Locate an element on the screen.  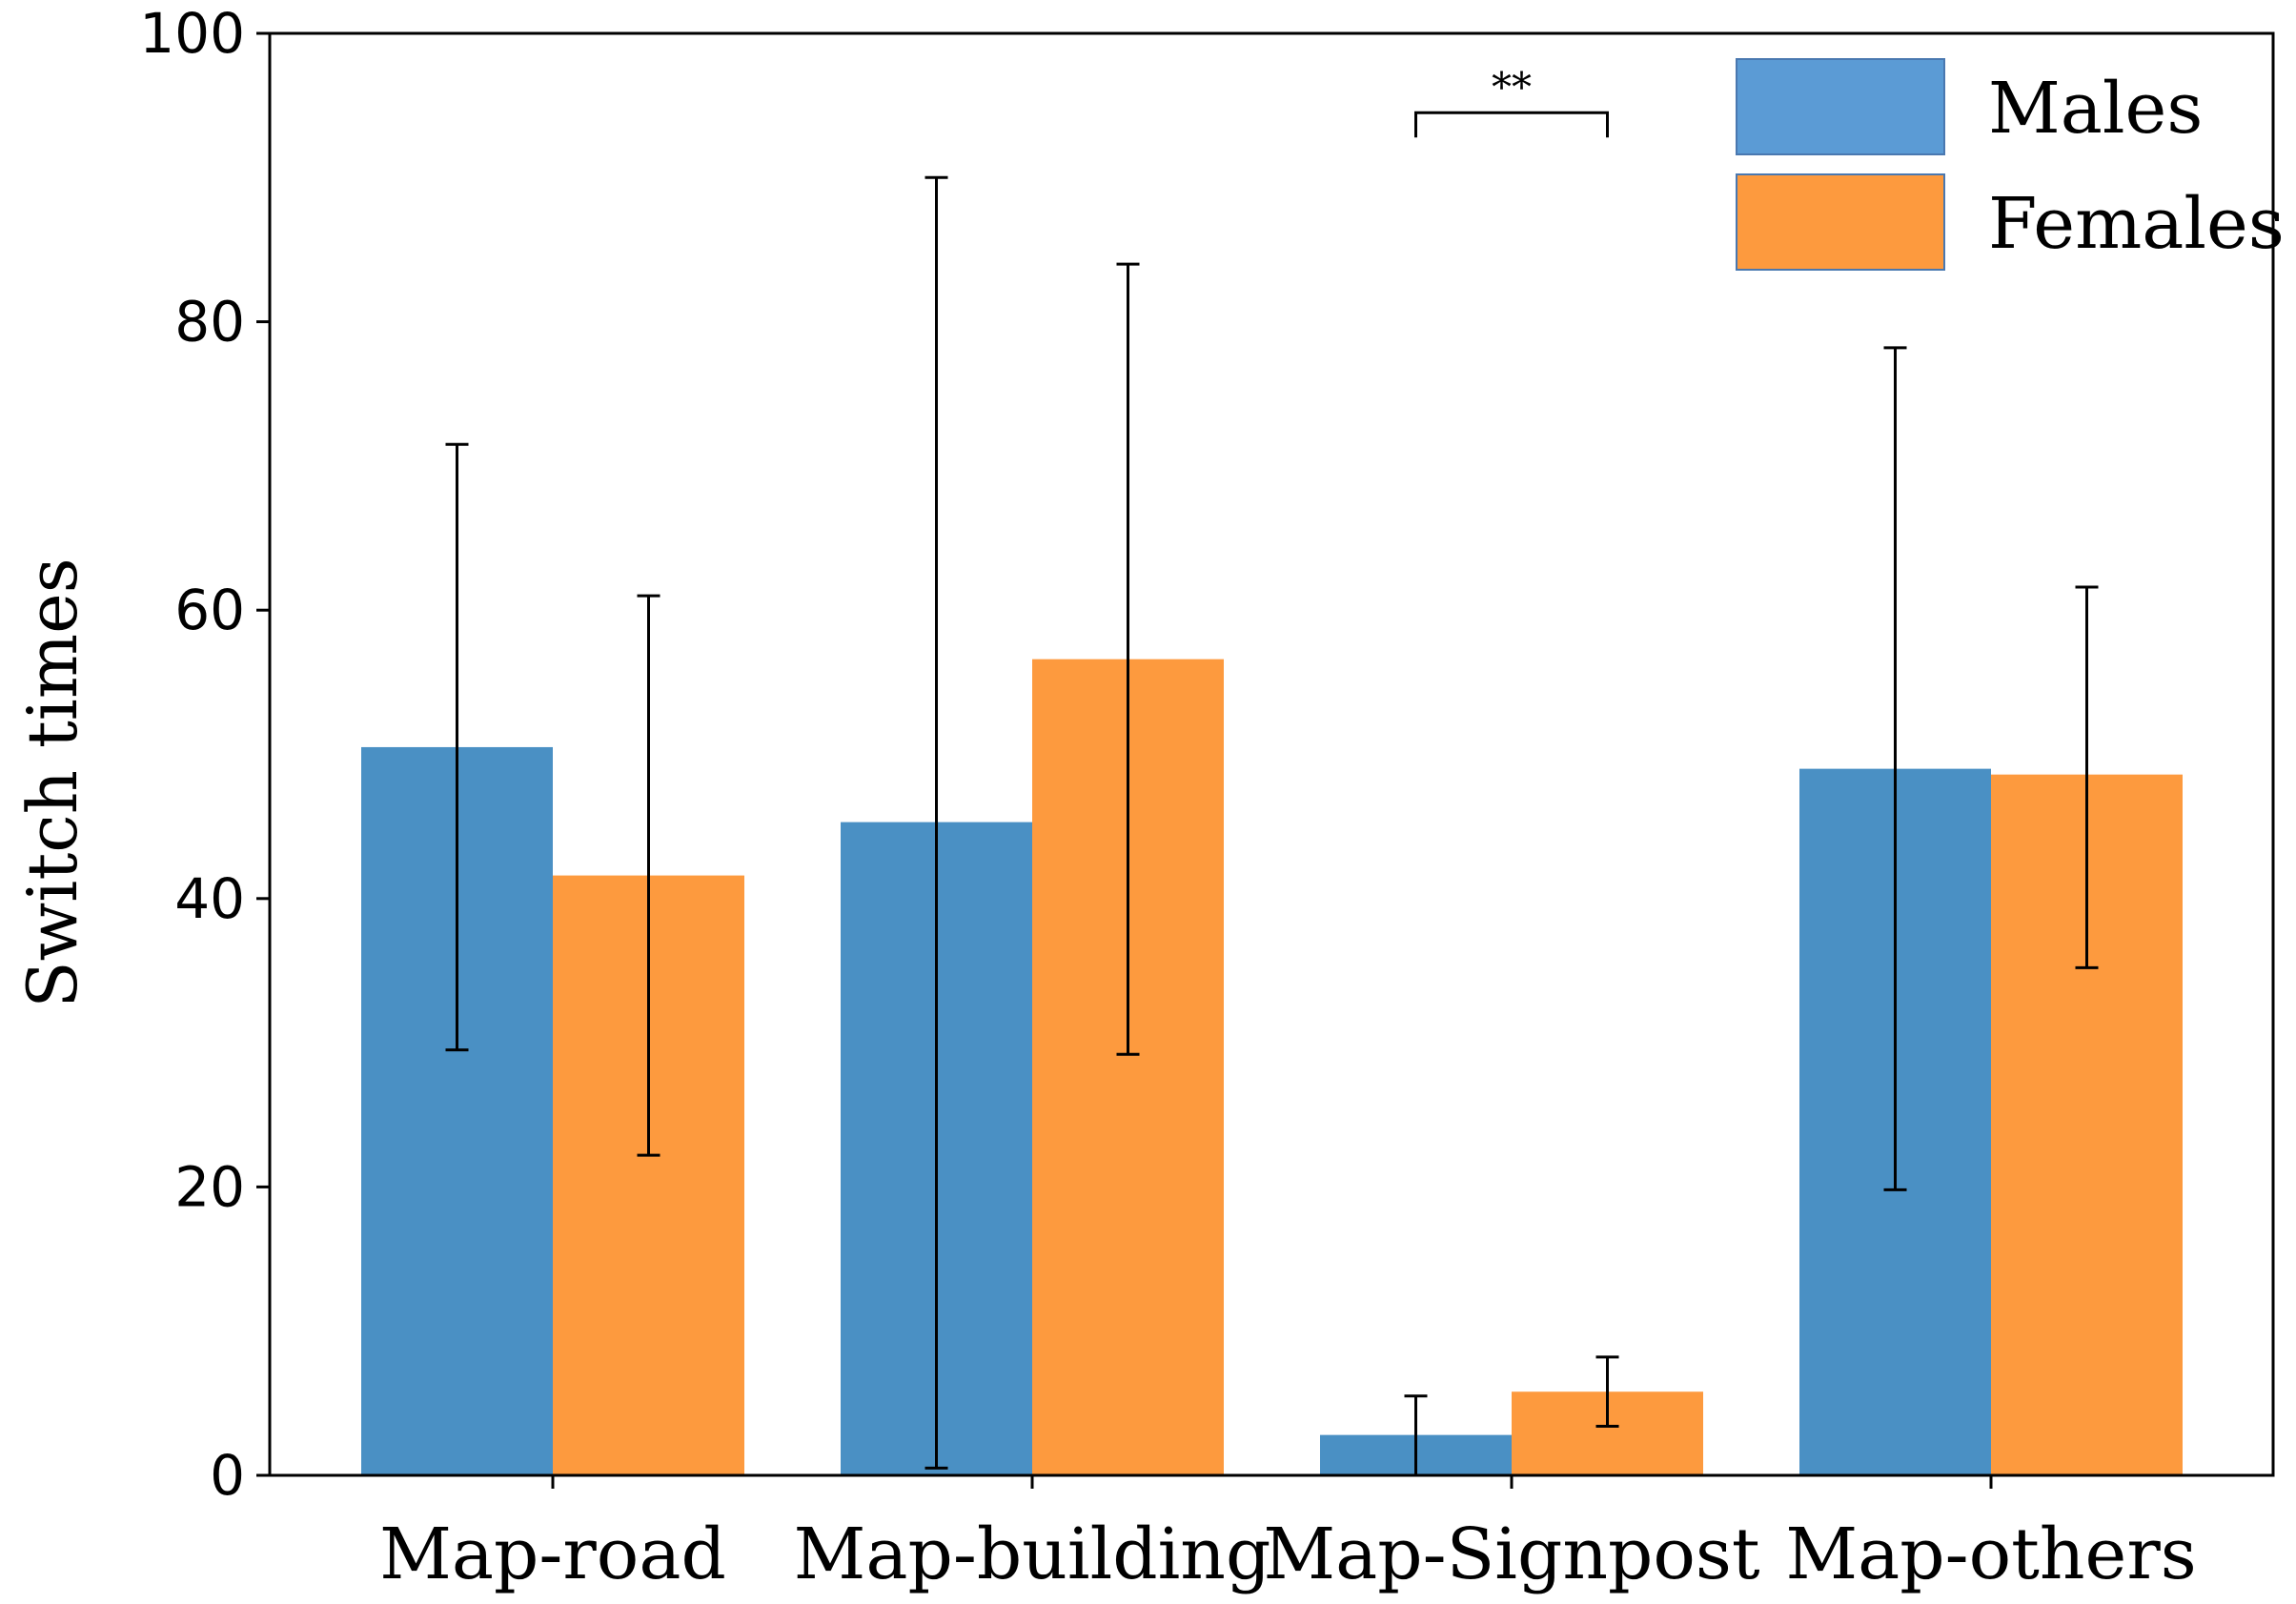
y-tick-label: 20 is located at coordinates (209, 1186).